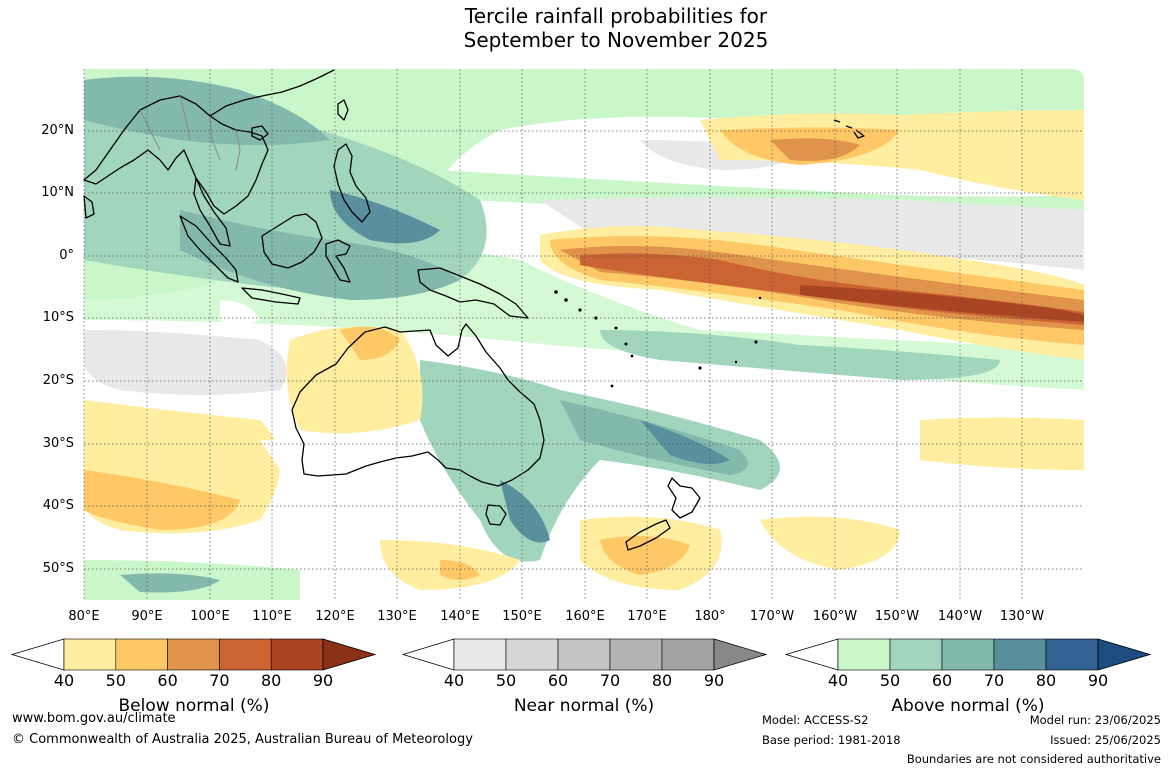  What do you see at coordinates (831, 740) in the screenshot?
I see `base-period: Base period: 1981-2018` at bounding box center [831, 740].